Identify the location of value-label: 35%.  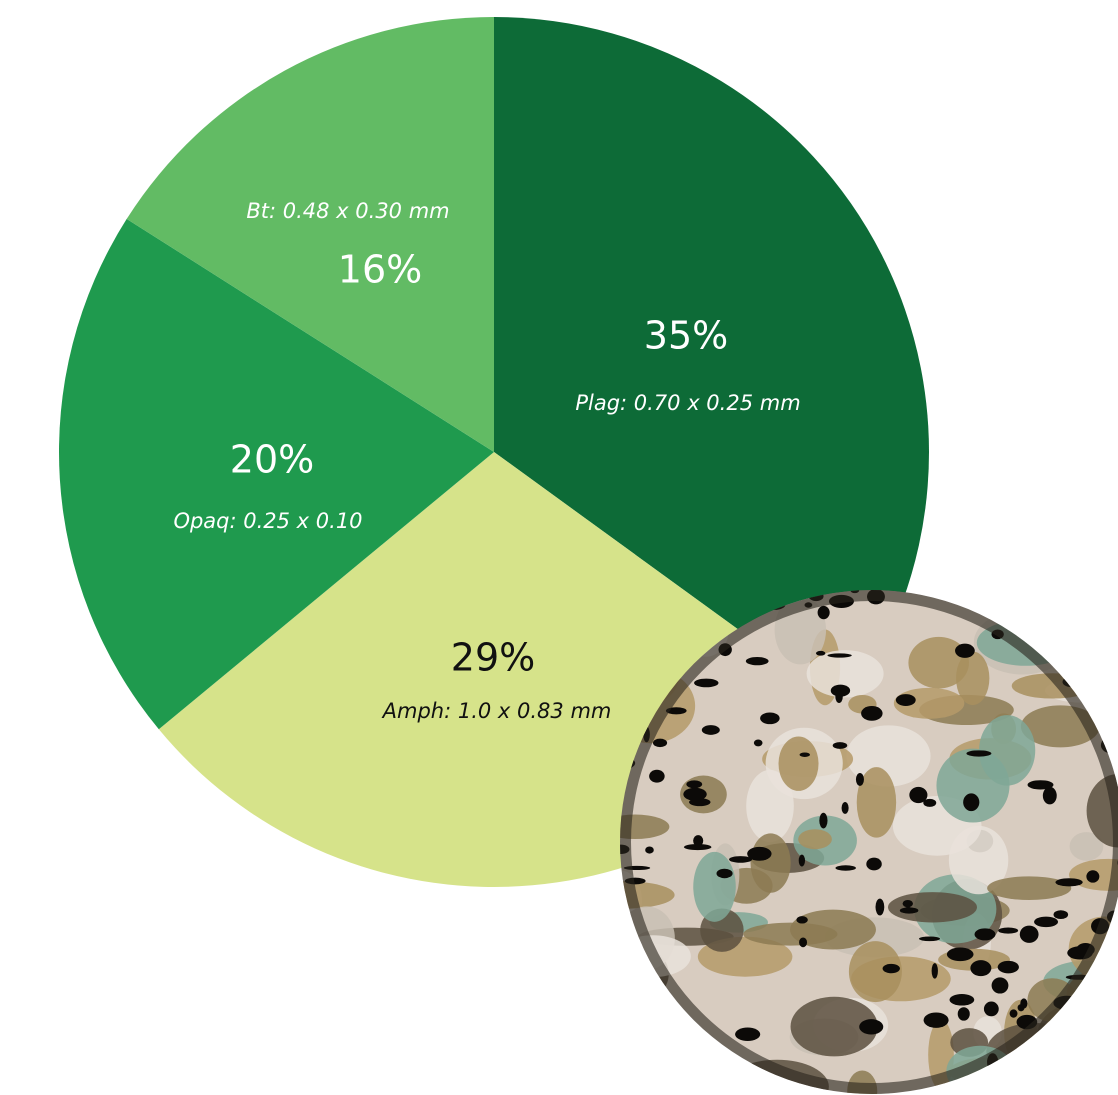
(686, 336).